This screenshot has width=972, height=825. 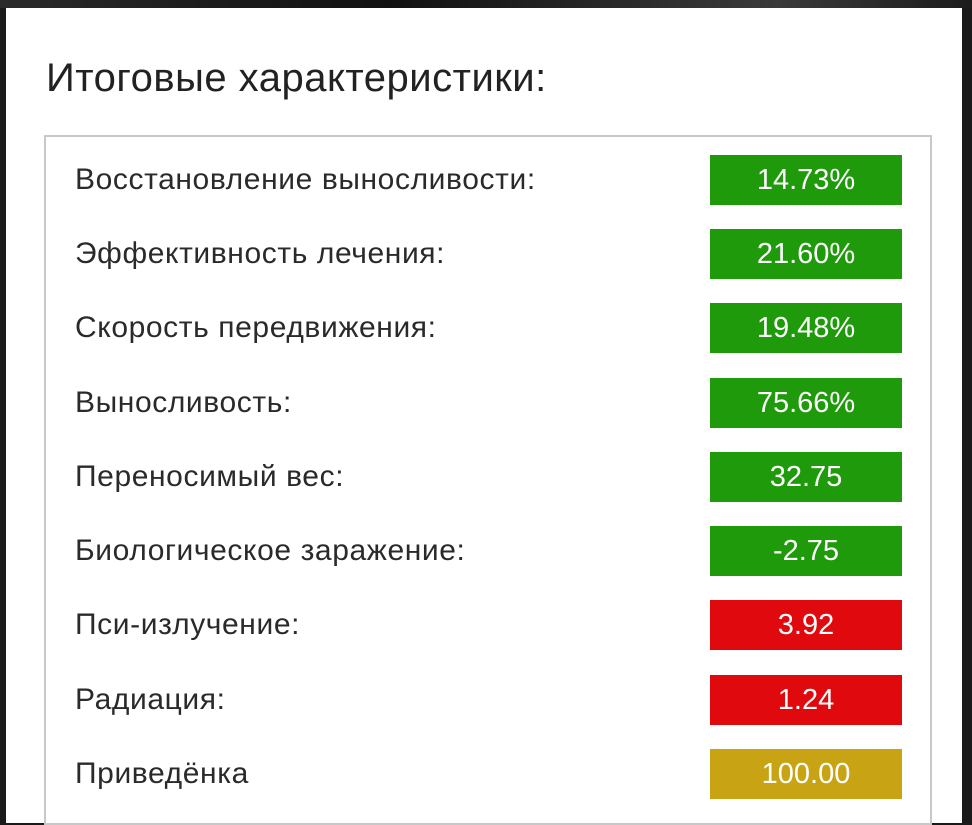 I want to click on stat-row-movement-speed: Скорость передвижения: 19.48%, so click(x=488, y=328).